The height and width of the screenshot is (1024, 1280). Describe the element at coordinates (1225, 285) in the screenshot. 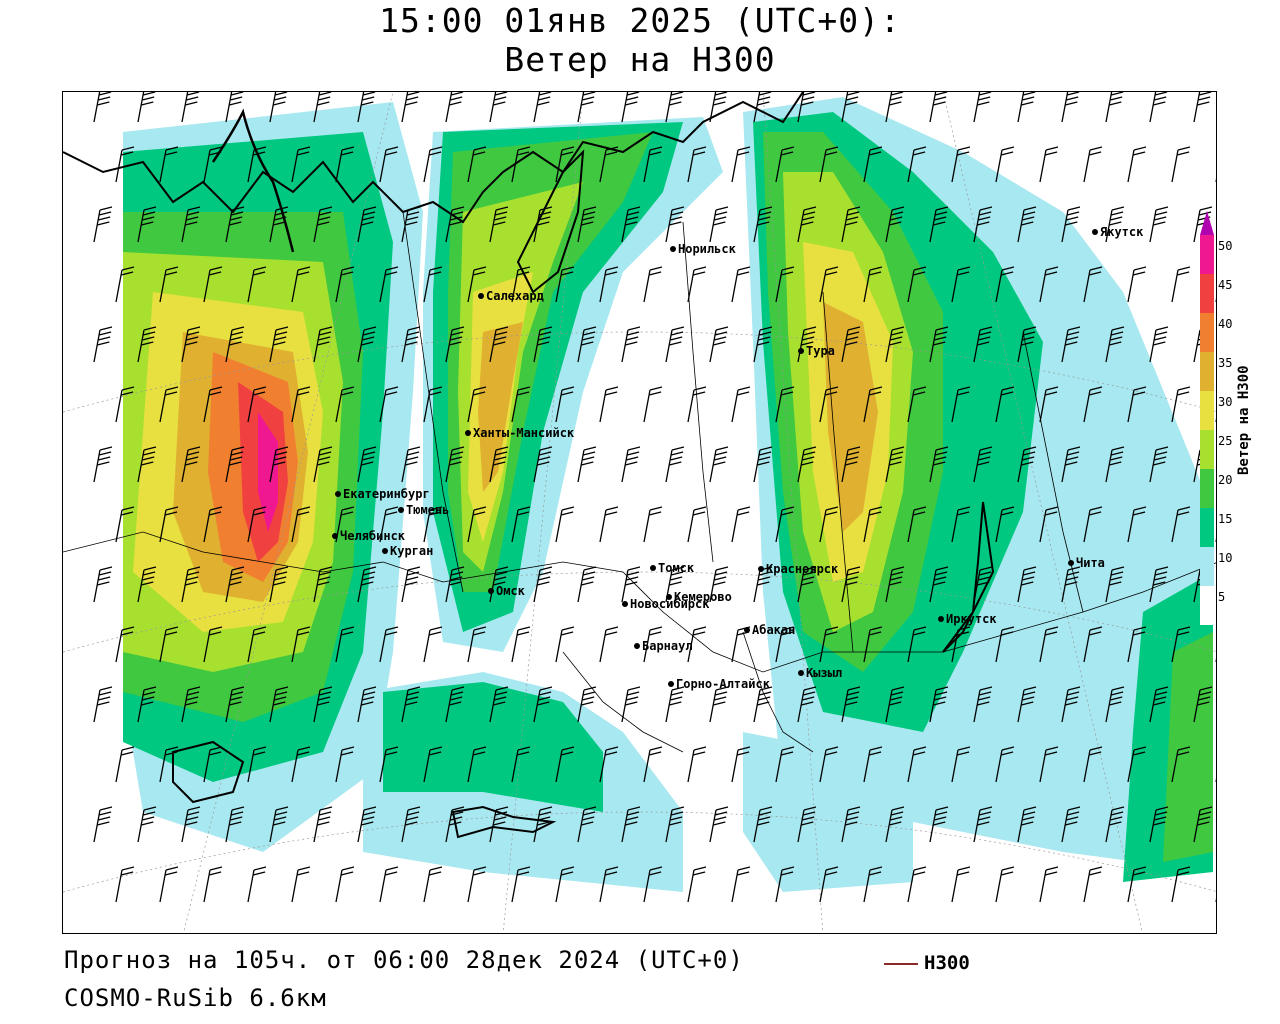

I see `colorbar-tick: 45` at that location.